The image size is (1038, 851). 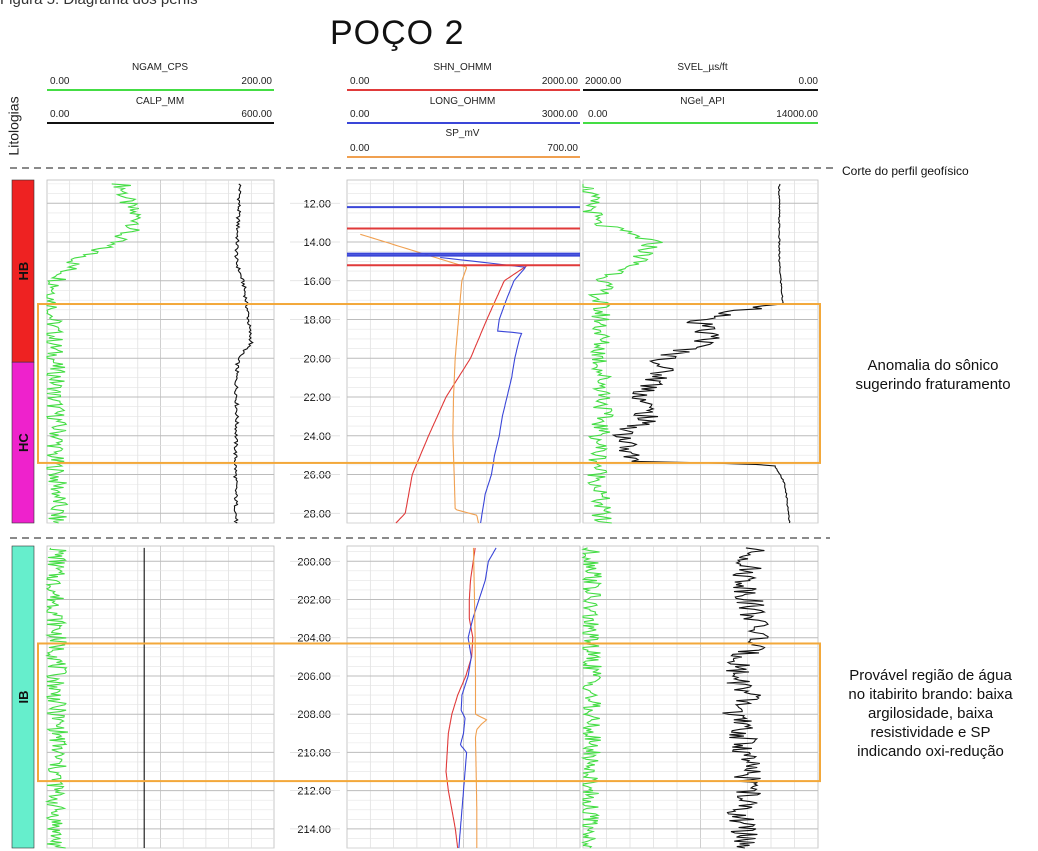 I want to click on header-long-max: 3000.00, so click(x=559, y=114).